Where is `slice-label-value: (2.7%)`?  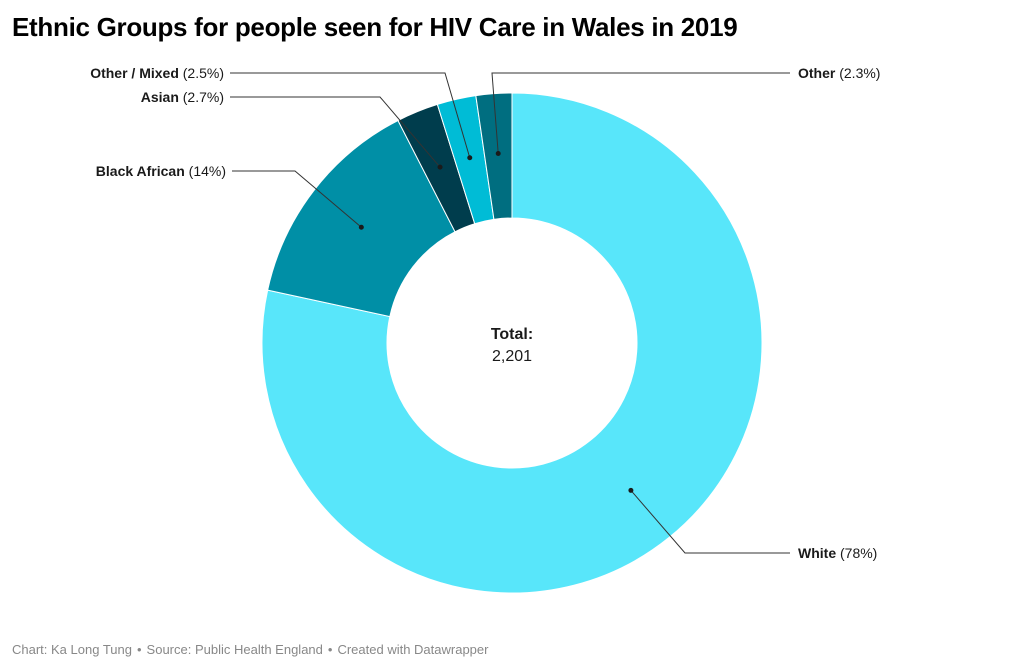 slice-label-value: (2.7%) is located at coordinates (201, 97).